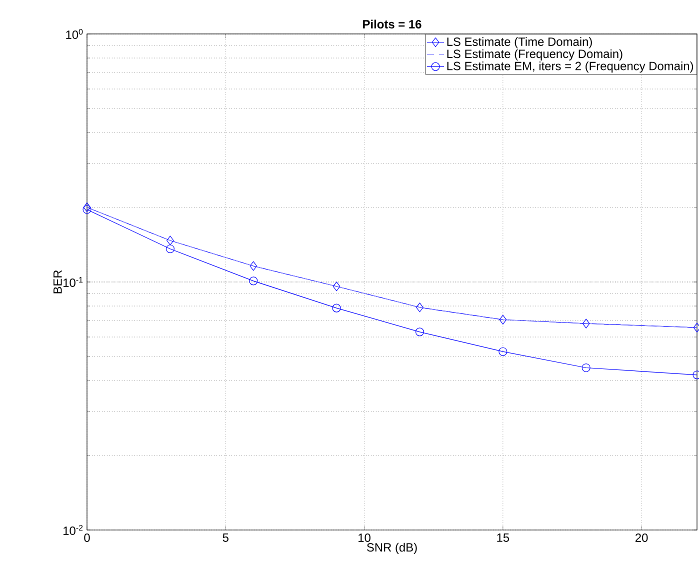 Image resolution: width=699 pixels, height=581 pixels. Describe the element at coordinates (642, 538) in the screenshot. I see `x-tick-label: 20` at that location.